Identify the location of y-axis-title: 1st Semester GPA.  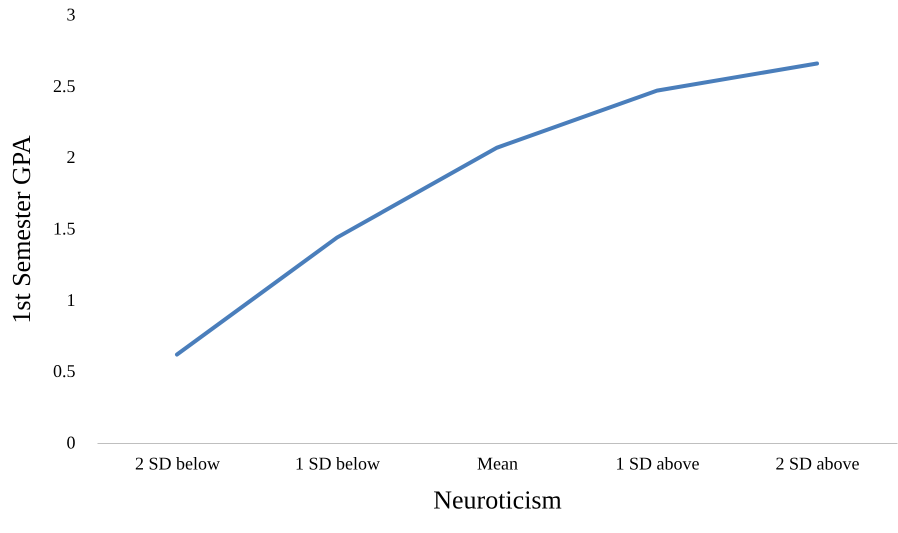
(21, 229).